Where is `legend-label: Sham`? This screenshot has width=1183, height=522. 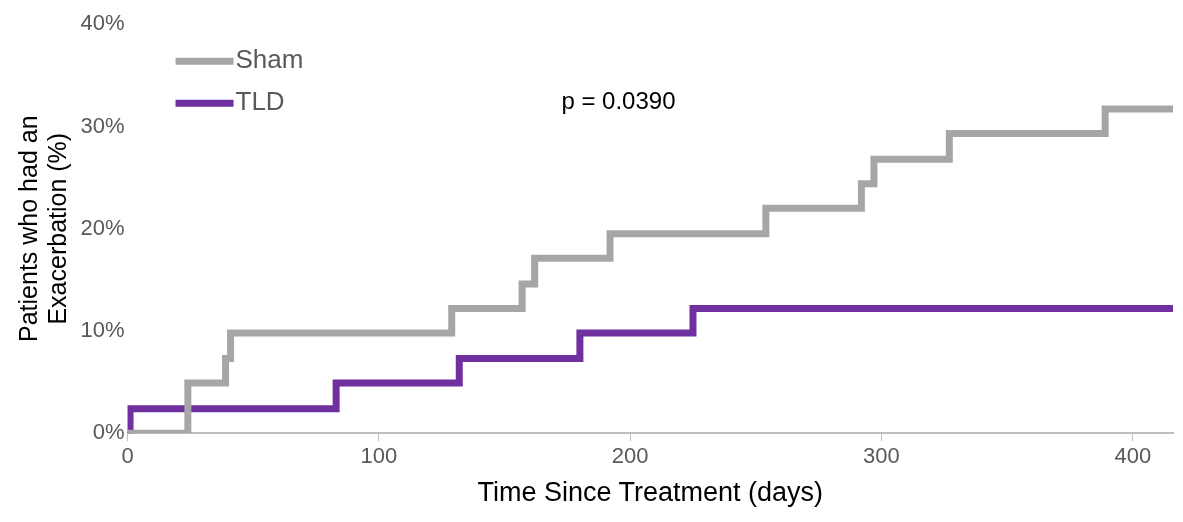
legend-label: Sham is located at coordinates (269, 59).